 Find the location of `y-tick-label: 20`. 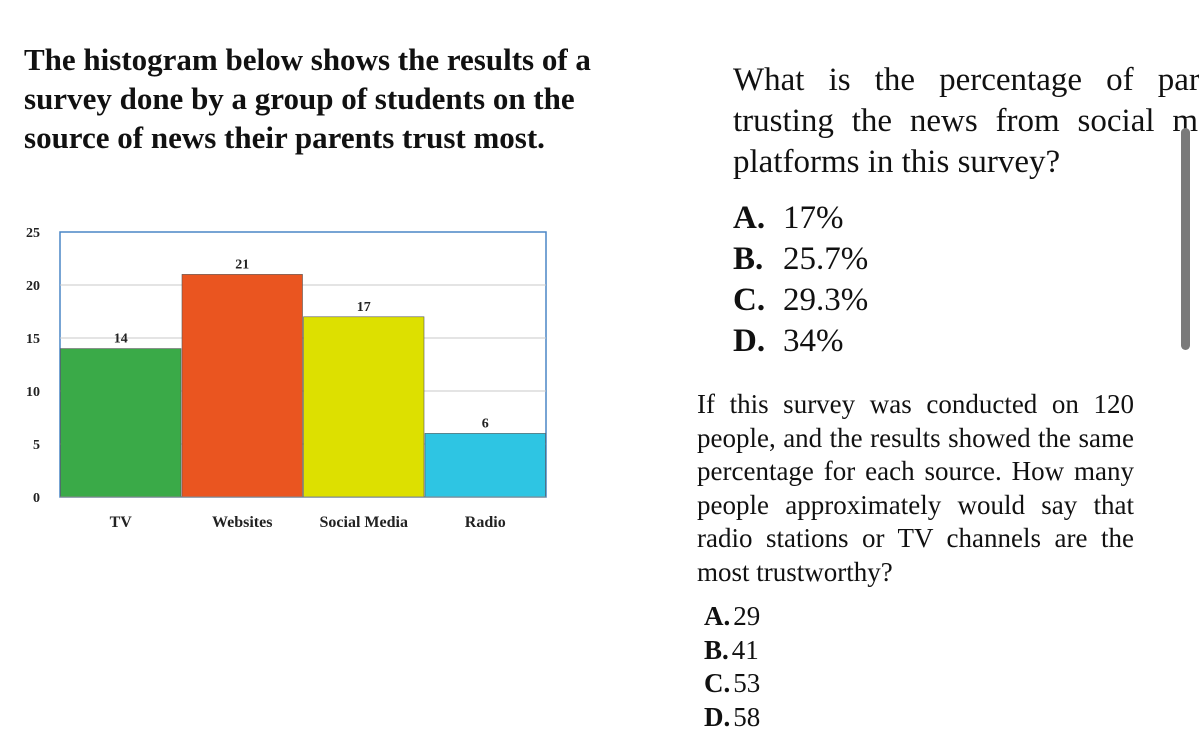

y-tick-label: 20 is located at coordinates (33, 286).